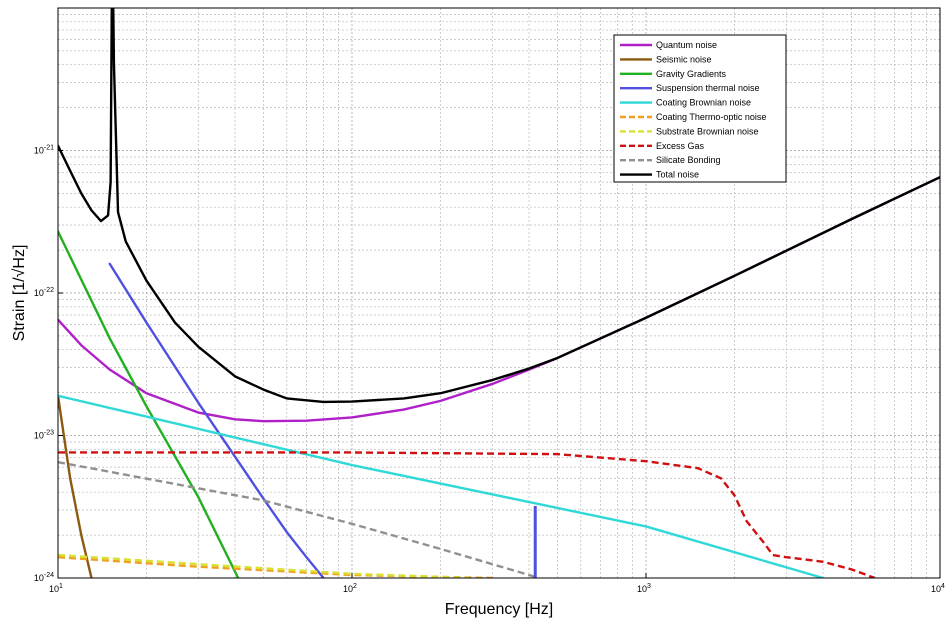 Image resolution: width=952 pixels, height=624 pixels. What do you see at coordinates (497, 583) in the screenshot?
I see `x-tick-labels: 10¹ 10² 10³ 10⁴` at bounding box center [497, 583].